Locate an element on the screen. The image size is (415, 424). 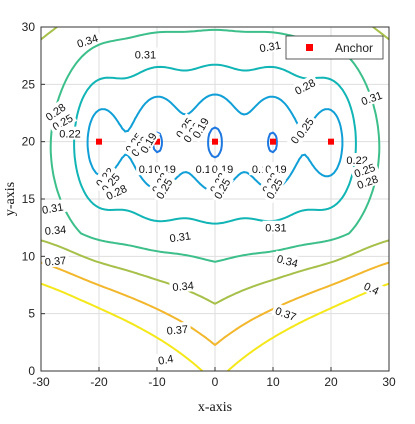
legend-box is located at coordinates (334, 47).